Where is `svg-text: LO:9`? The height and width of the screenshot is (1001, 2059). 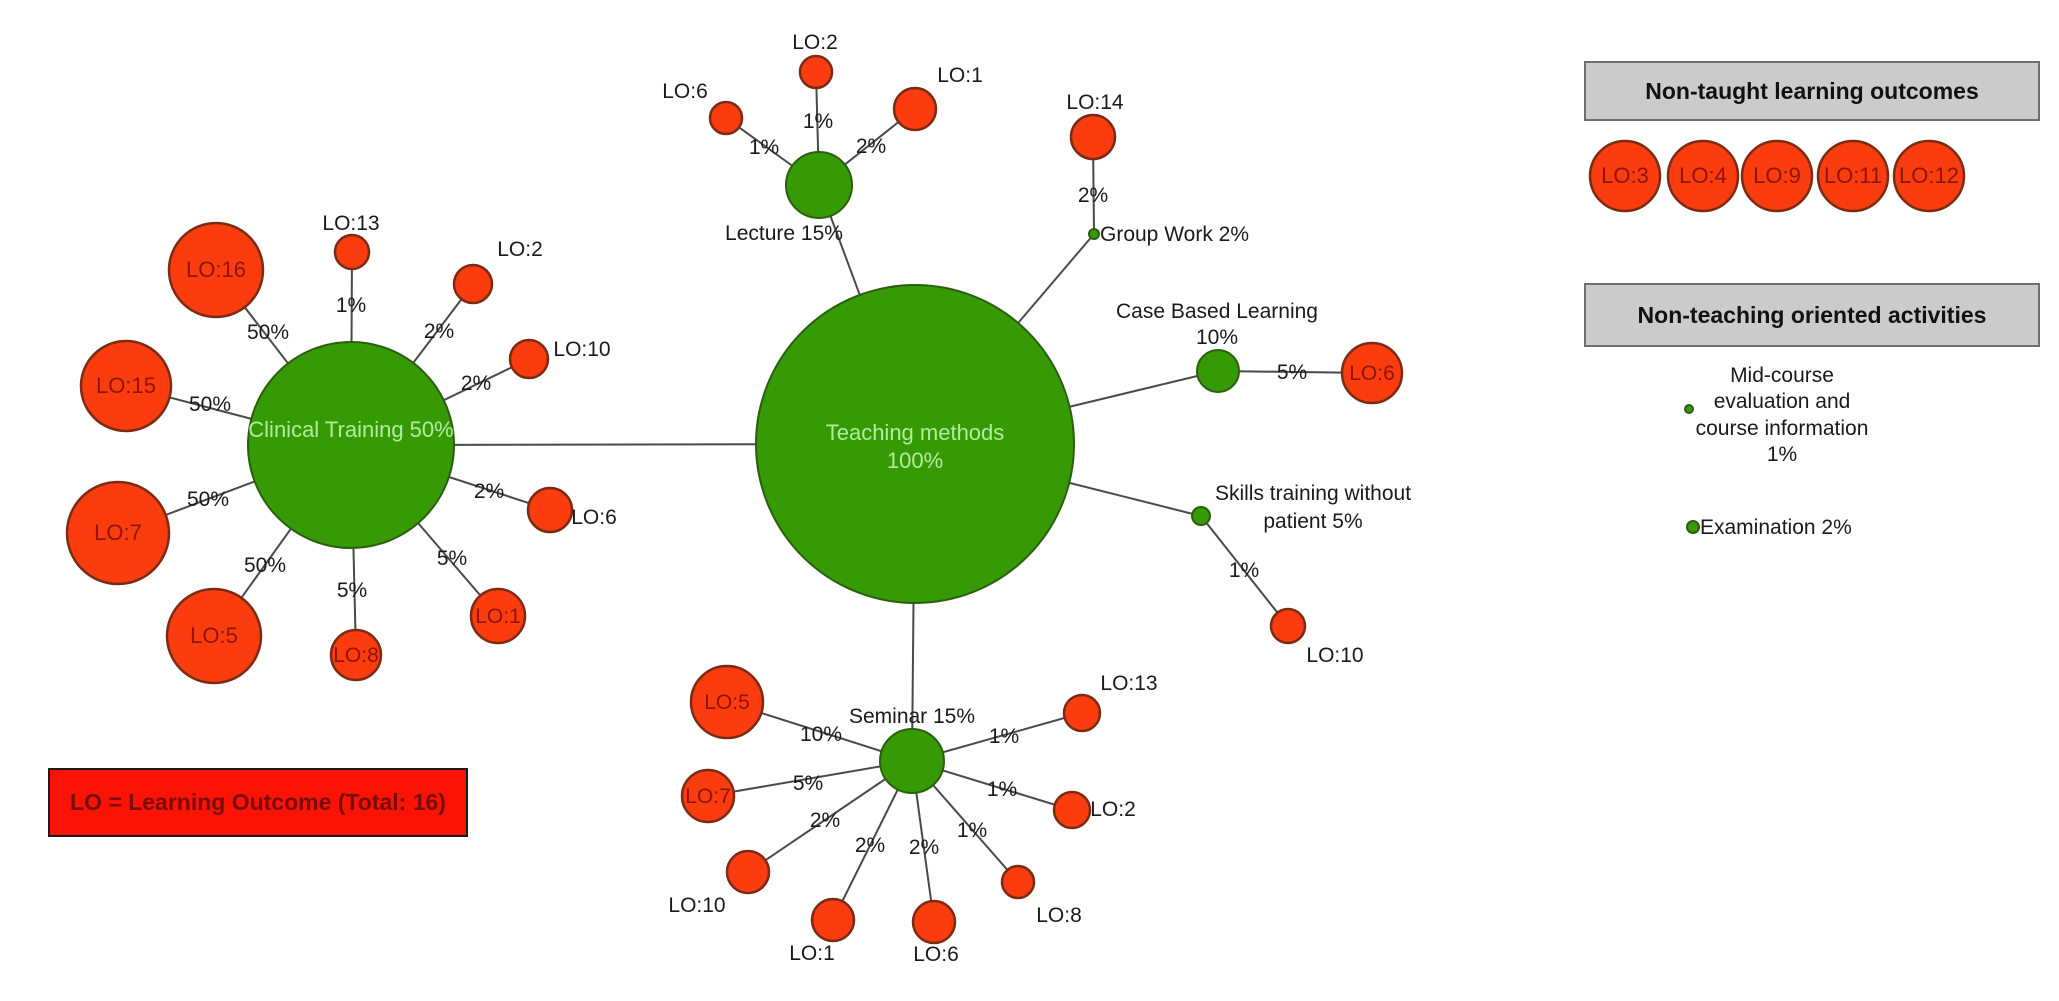
svg-text: LO:9 is located at coordinates (1777, 175).